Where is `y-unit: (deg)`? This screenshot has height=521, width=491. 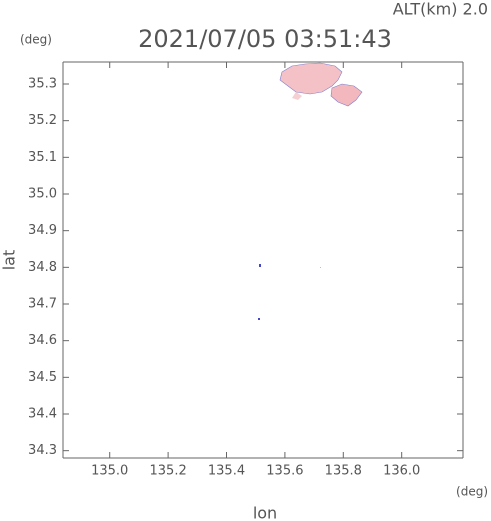
y-unit: (deg) is located at coordinates (36, 40).